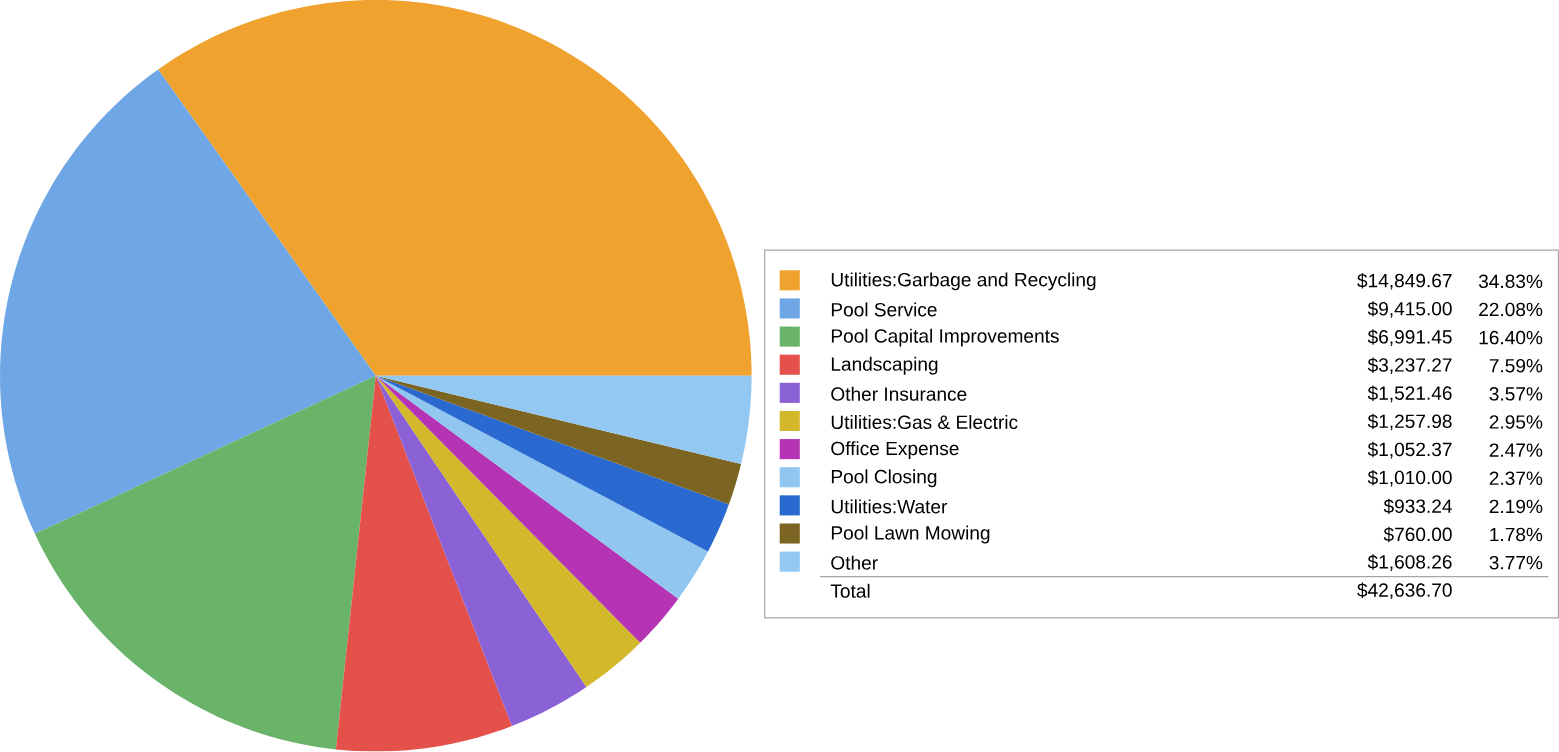  I want to click on legend-label: Utilities:Gas & Electric, so click(924, 422).